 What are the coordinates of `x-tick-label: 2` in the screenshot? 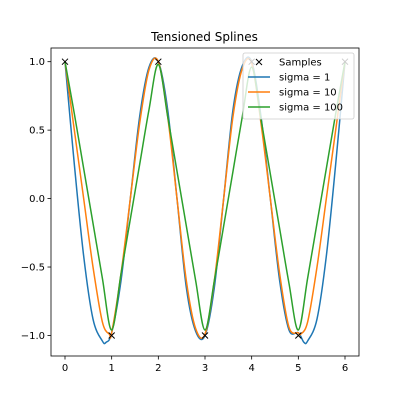 It's located at (158, 368).